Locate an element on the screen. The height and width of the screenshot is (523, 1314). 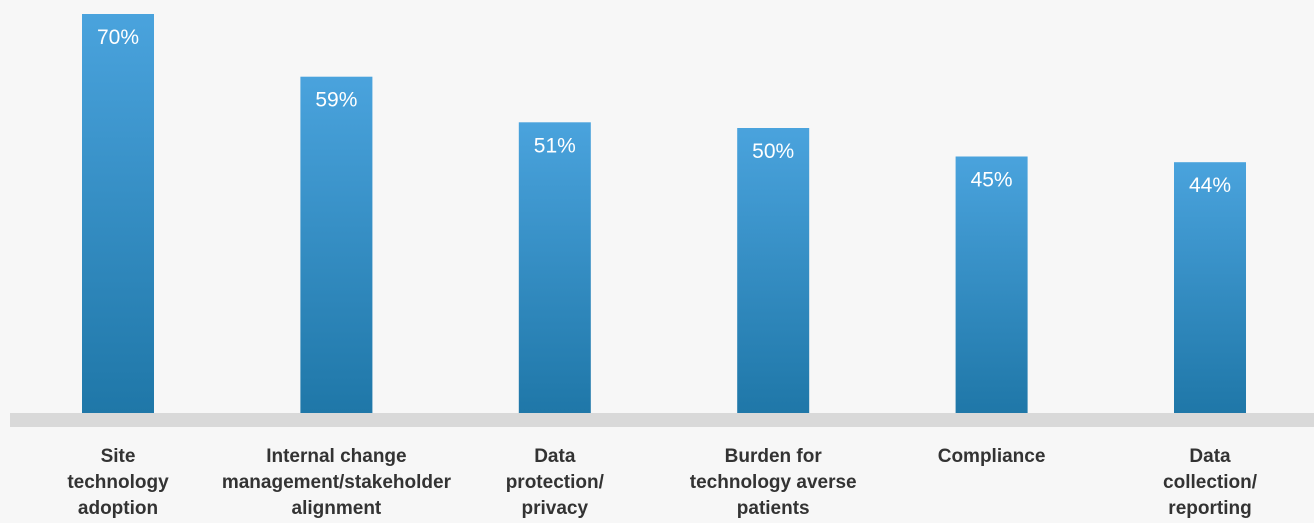
category-label-line: privacy is located at coordinates (555, 508).